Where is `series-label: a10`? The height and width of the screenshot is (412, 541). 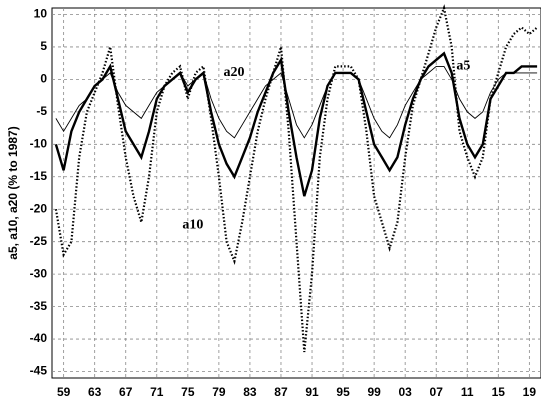
series-label: a10 is located at coordinates (192, 225).